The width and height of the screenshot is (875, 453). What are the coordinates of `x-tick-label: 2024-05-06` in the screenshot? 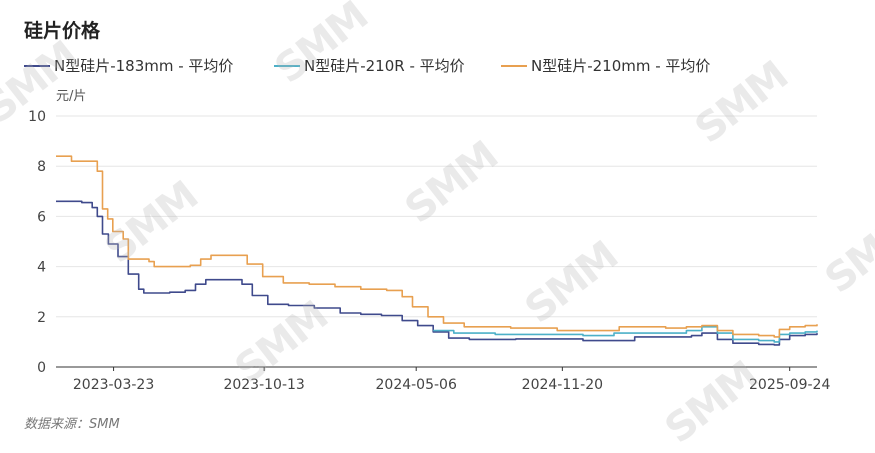 It's located at (416, 385).